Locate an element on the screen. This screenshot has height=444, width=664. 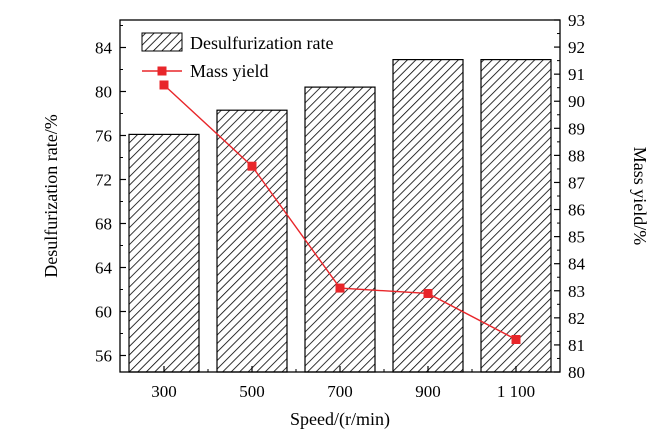
x-tick-label: 300 is located at coordinates (164, 391).